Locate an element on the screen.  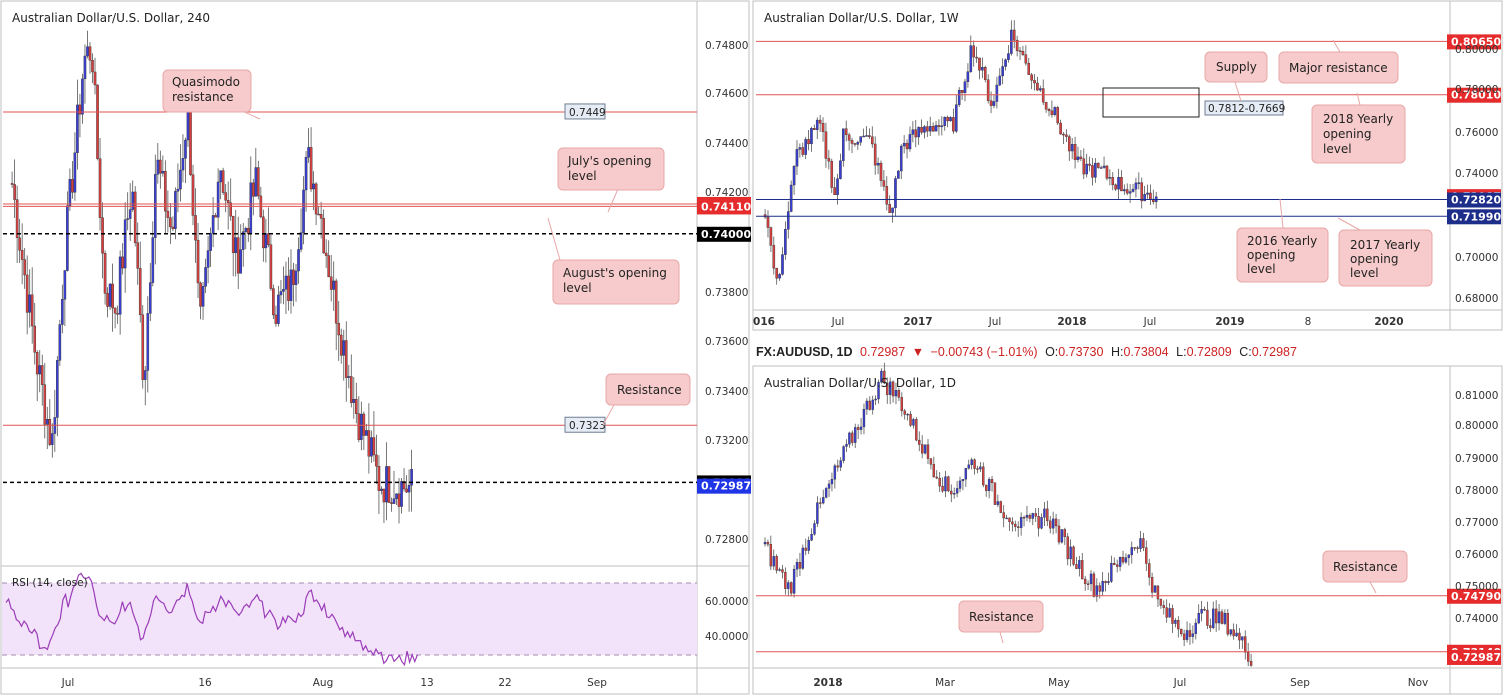
y-tick-label: 0.74000 is located at coordinates (1476, 174).